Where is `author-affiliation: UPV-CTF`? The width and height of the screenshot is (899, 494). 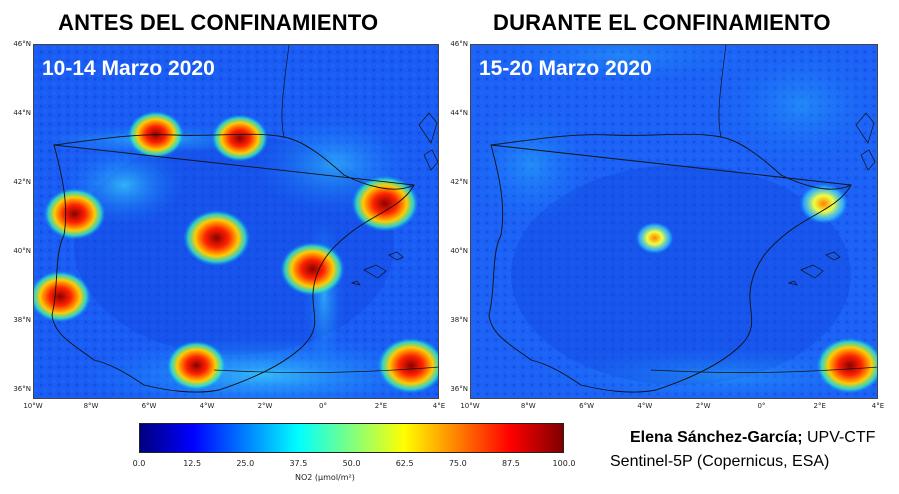
author-affiliation: UPV-CTF is located at coordinates (839, 437).